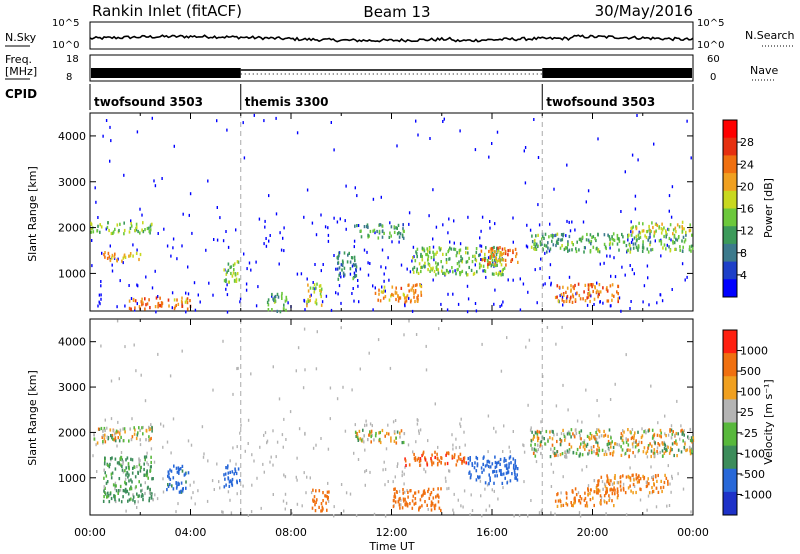 This screenshot has width=800, height=554. Describe the element at coordinates (65, 23) in the screenshot. I see `nsky-tick-top: 10^5` at that location.